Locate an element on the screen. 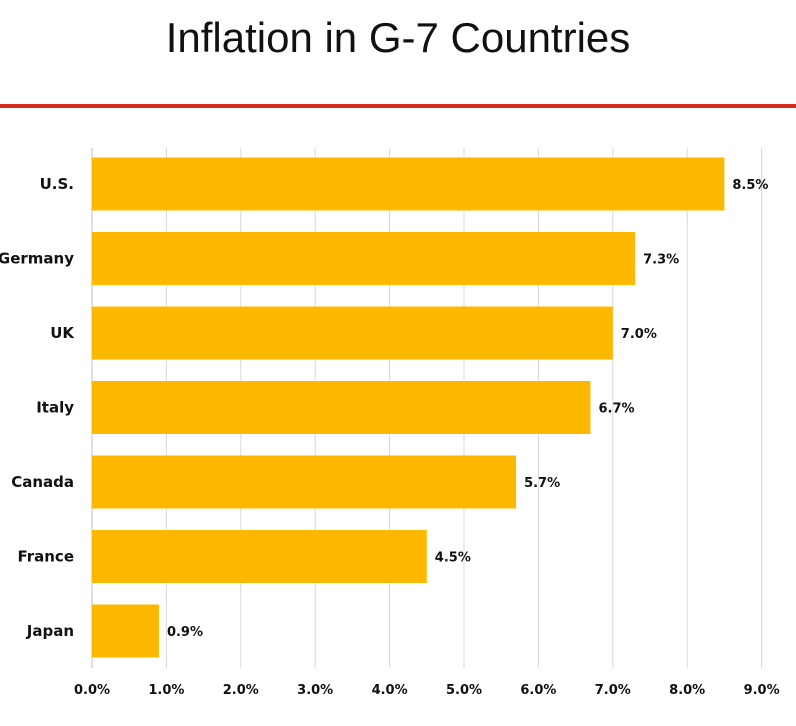 This screenshot has width=796, height=726. value-label: 8.5% is located at coordinates (750, 185).